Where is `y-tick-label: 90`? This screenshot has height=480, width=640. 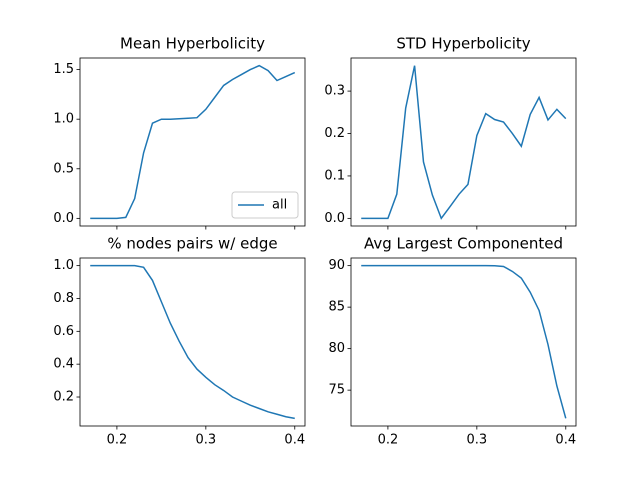 y-tick-label: 90 is located at coordinates (336, 265).